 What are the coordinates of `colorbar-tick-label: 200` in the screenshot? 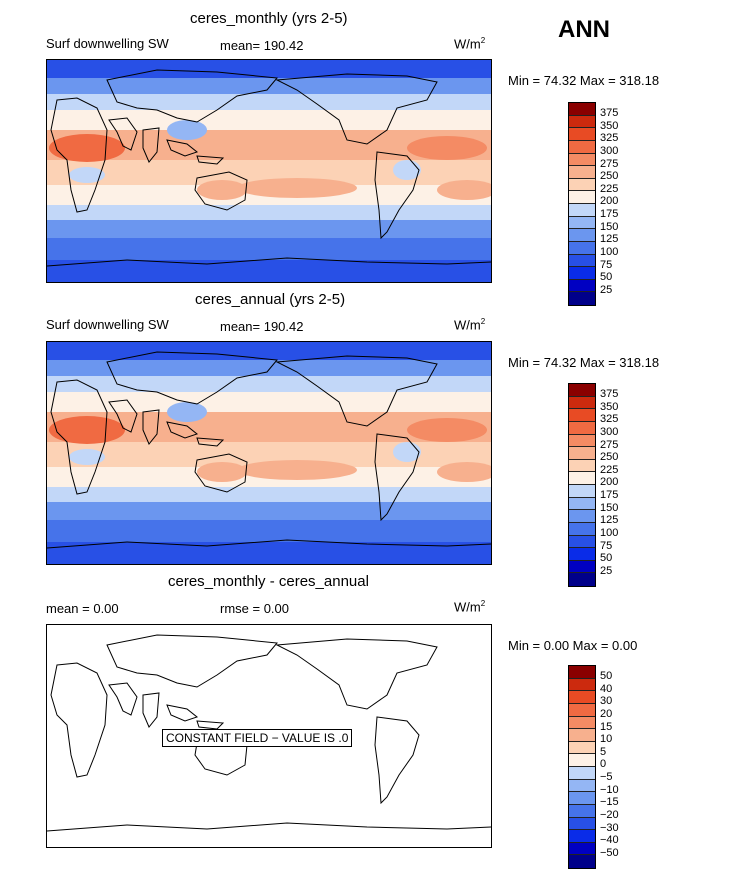 It's located at (609, 482).